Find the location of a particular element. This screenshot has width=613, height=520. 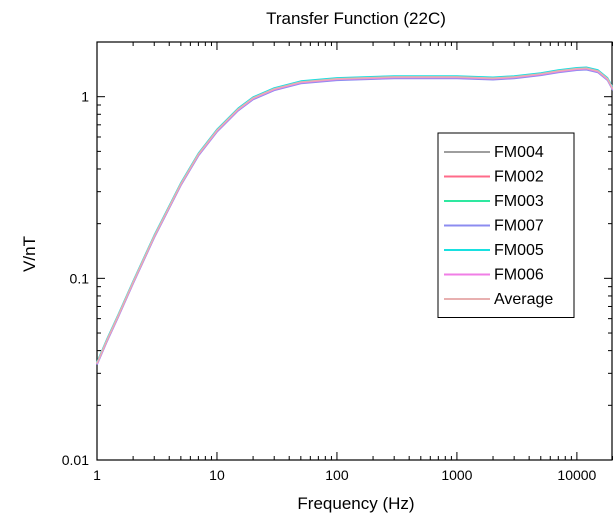

legend-label: FM002 is located at coordinates (519, 177).